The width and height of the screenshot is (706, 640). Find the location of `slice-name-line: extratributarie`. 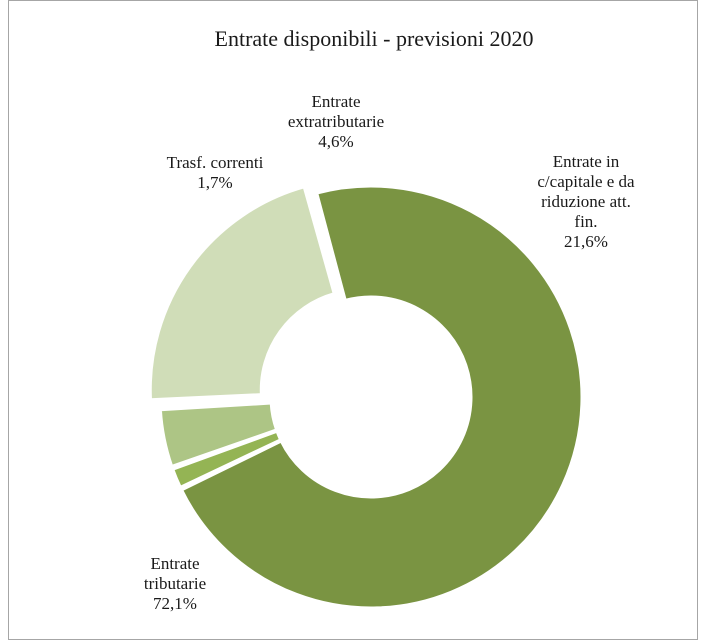

slice-name-line: extratributarie is located at coordinates (336, 121).